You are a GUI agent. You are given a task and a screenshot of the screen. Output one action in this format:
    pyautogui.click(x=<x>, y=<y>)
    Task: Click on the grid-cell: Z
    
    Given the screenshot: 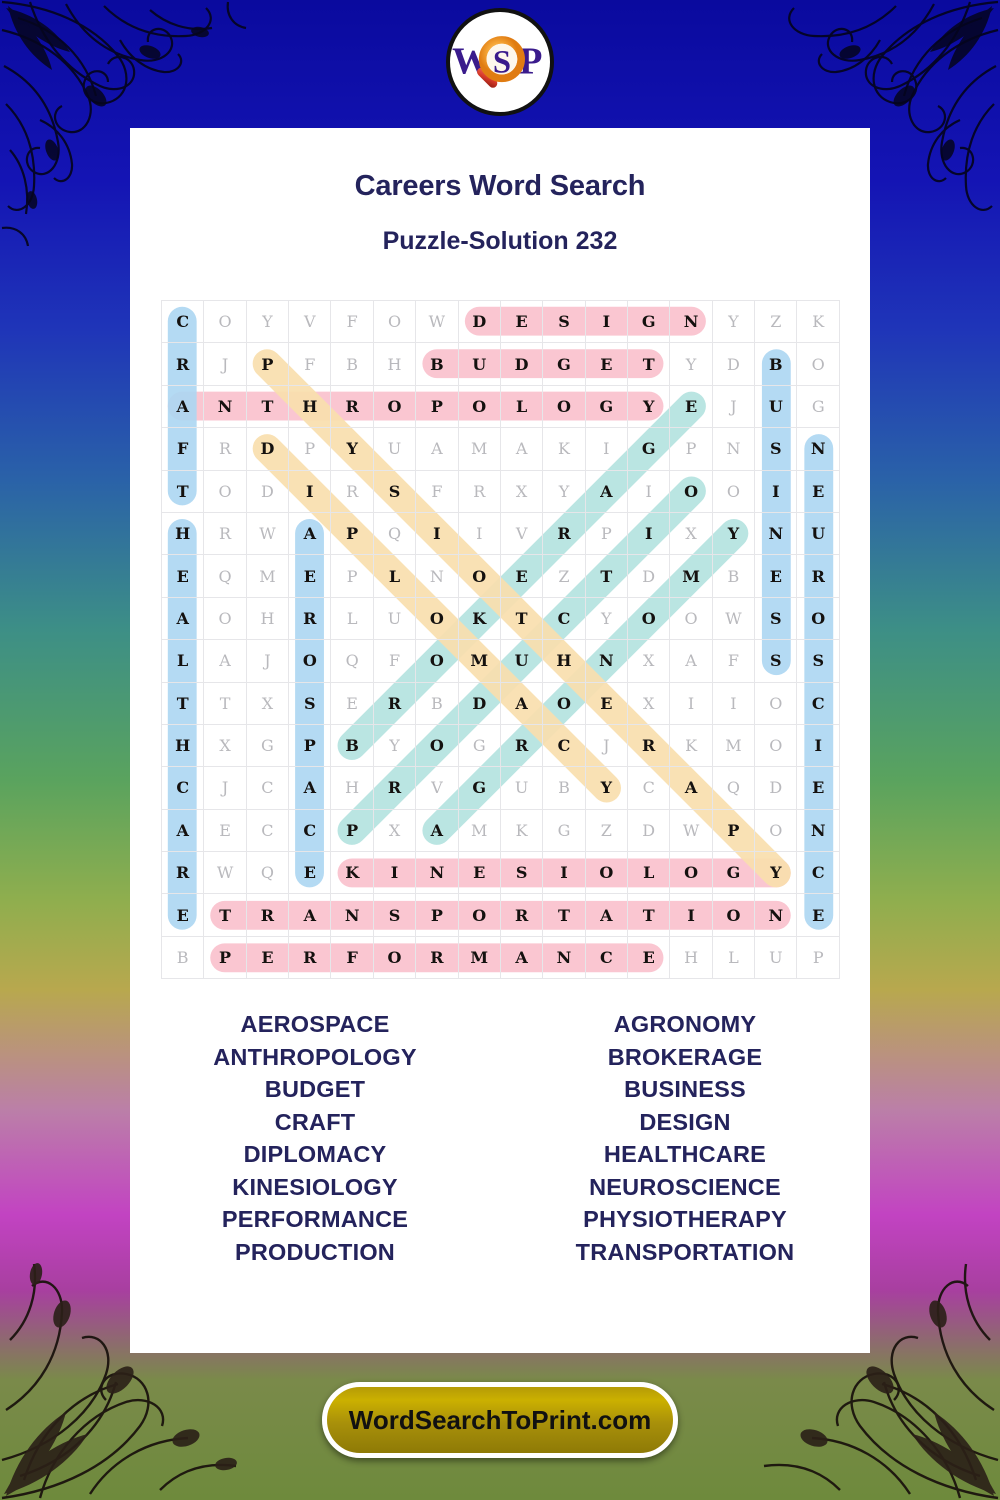 What is the action you would take?
    pyautogui.click(x=776, y=321)
    